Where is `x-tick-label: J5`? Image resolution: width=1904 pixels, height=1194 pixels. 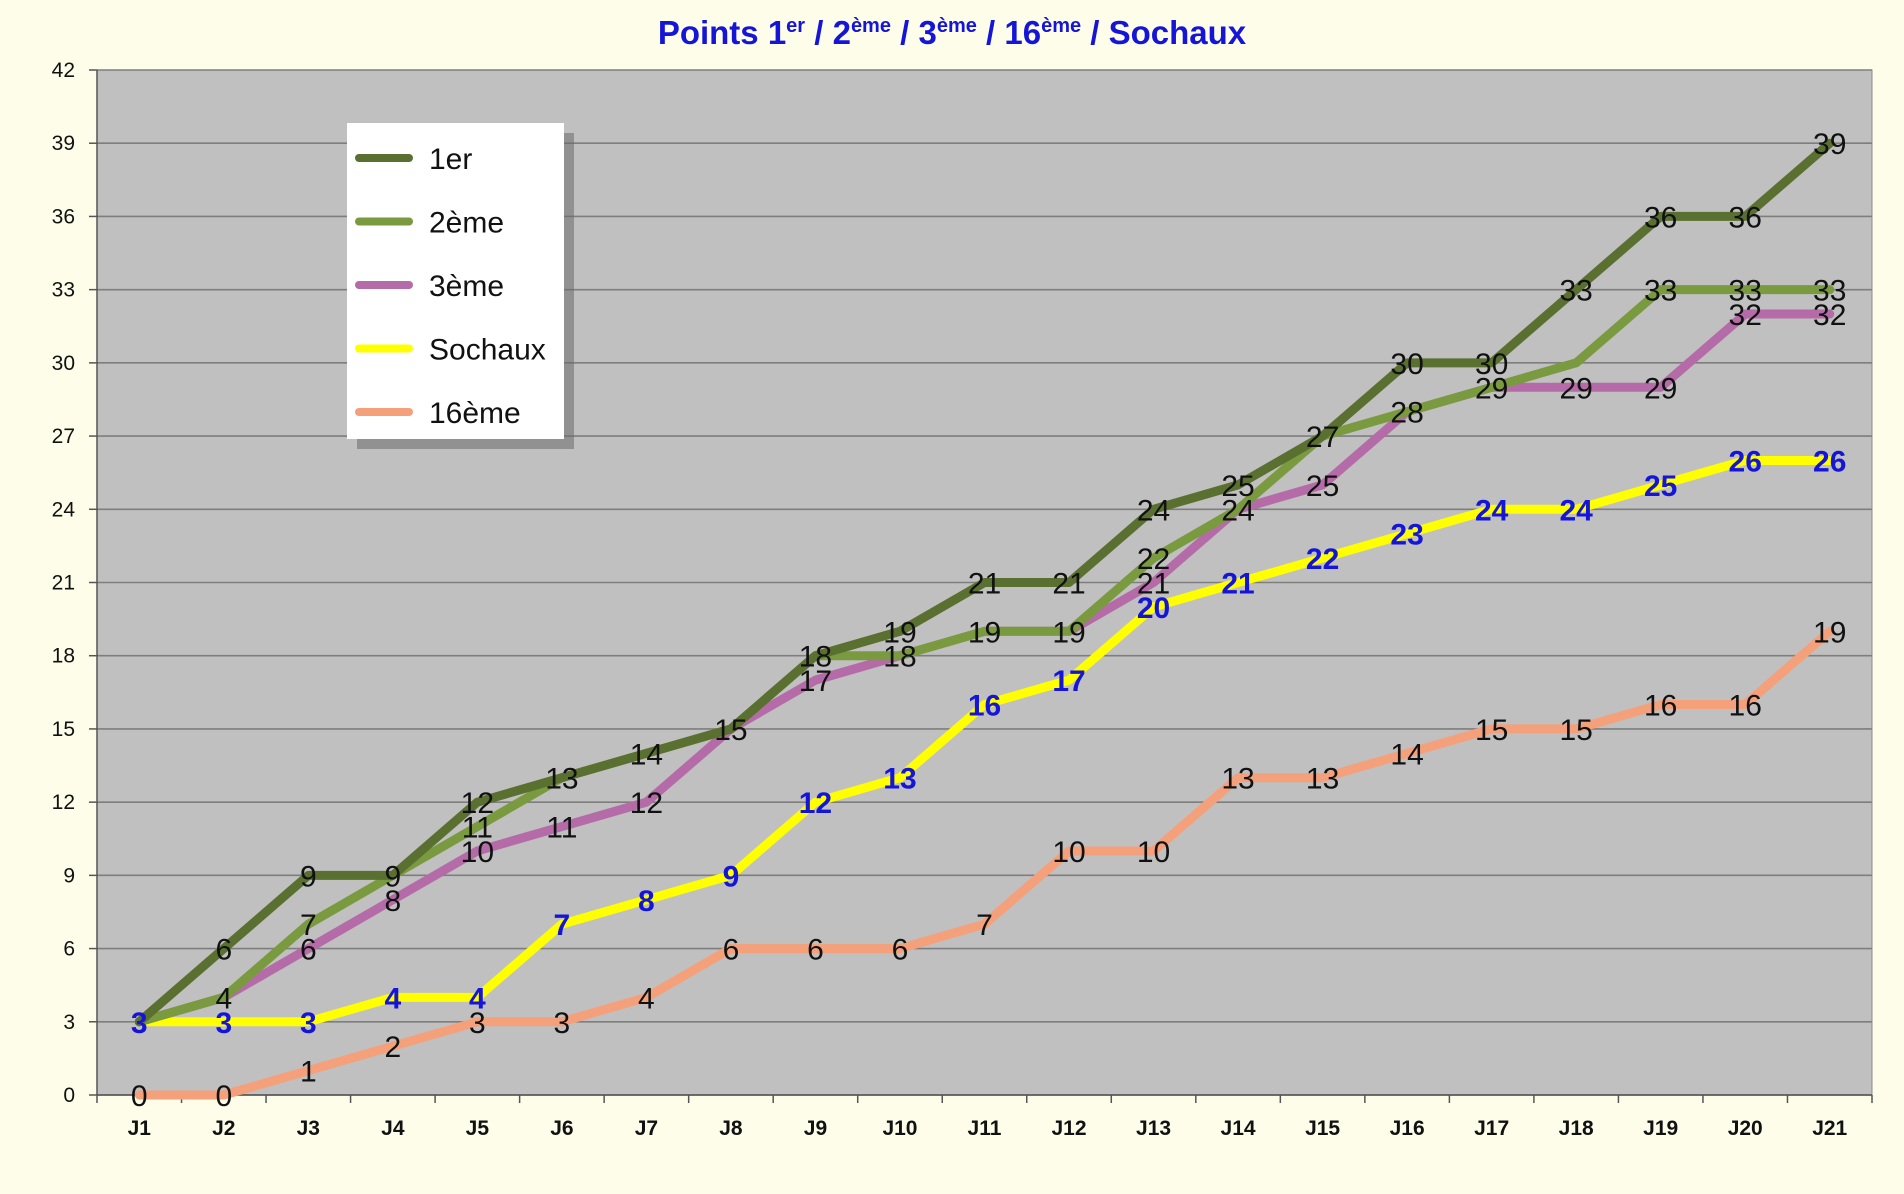 x-tick-label: J5 is located at coordinates (478, 1128).